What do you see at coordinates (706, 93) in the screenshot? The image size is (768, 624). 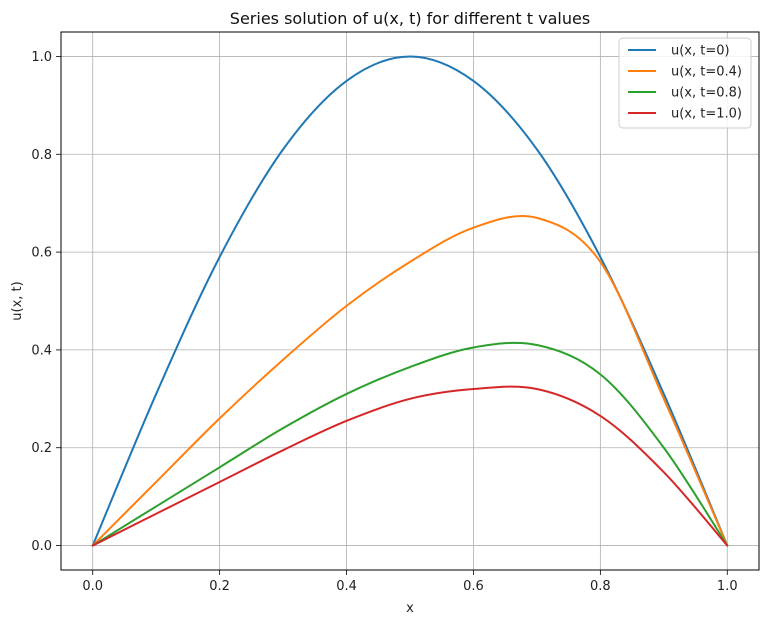 I see `legend-label-2: u(x, t=0.8)` at bounding box center [706, 93].